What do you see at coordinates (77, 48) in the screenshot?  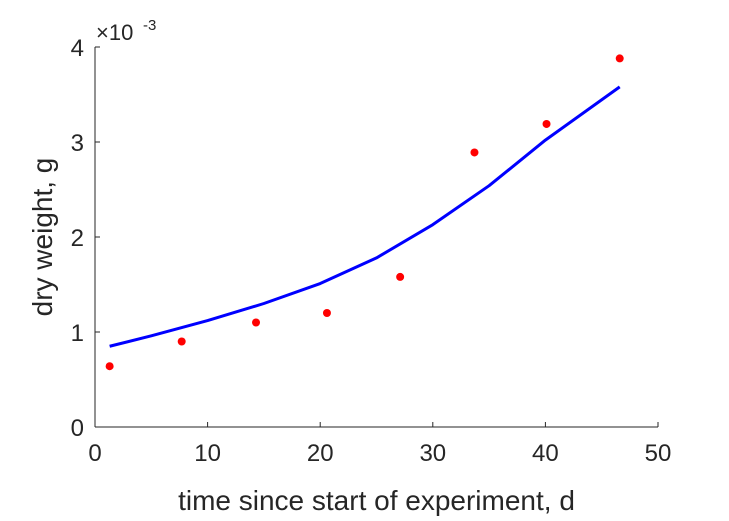 I see `y-tick-label: 4` at bounding box center [77, 48].